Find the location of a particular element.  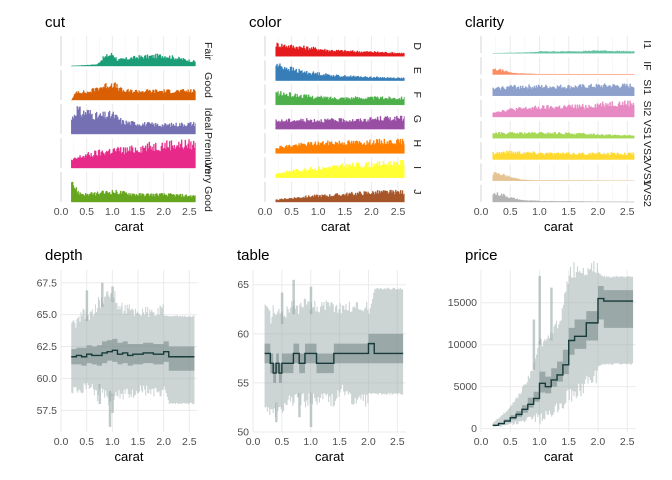

outer-range-band is located at coordinates (334, 352).